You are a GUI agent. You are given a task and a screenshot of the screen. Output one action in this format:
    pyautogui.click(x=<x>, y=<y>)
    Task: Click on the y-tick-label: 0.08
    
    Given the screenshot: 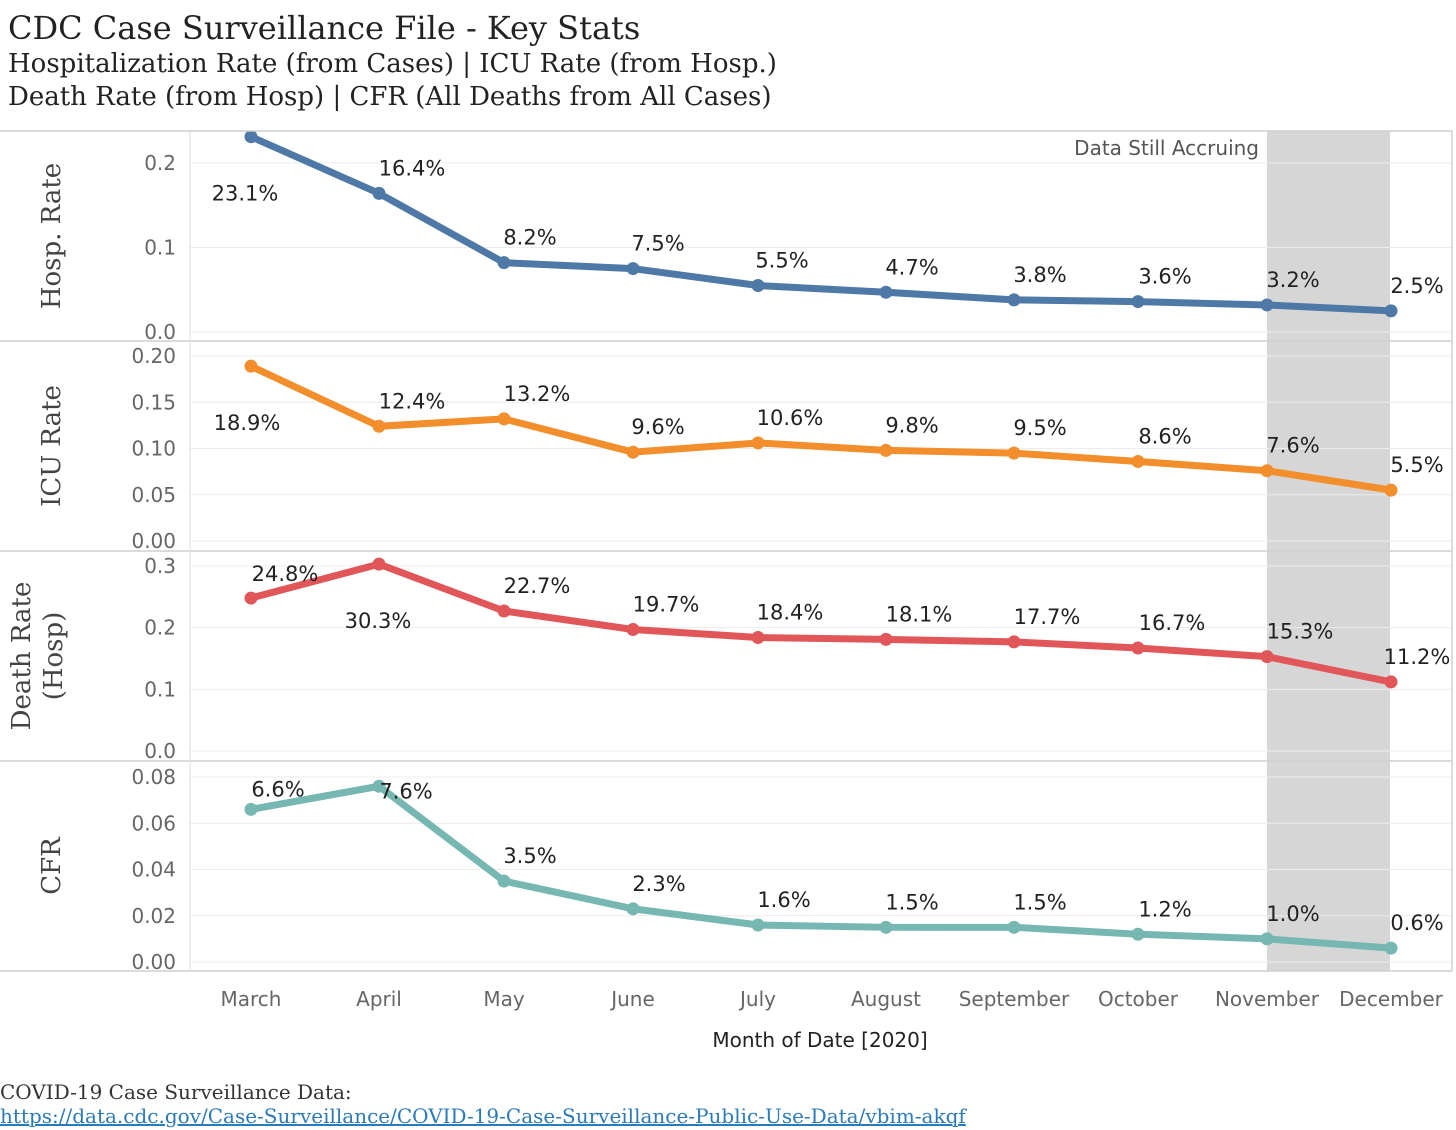 What is the action you would take?
    pyautogui.click(x=153, y=777)
    